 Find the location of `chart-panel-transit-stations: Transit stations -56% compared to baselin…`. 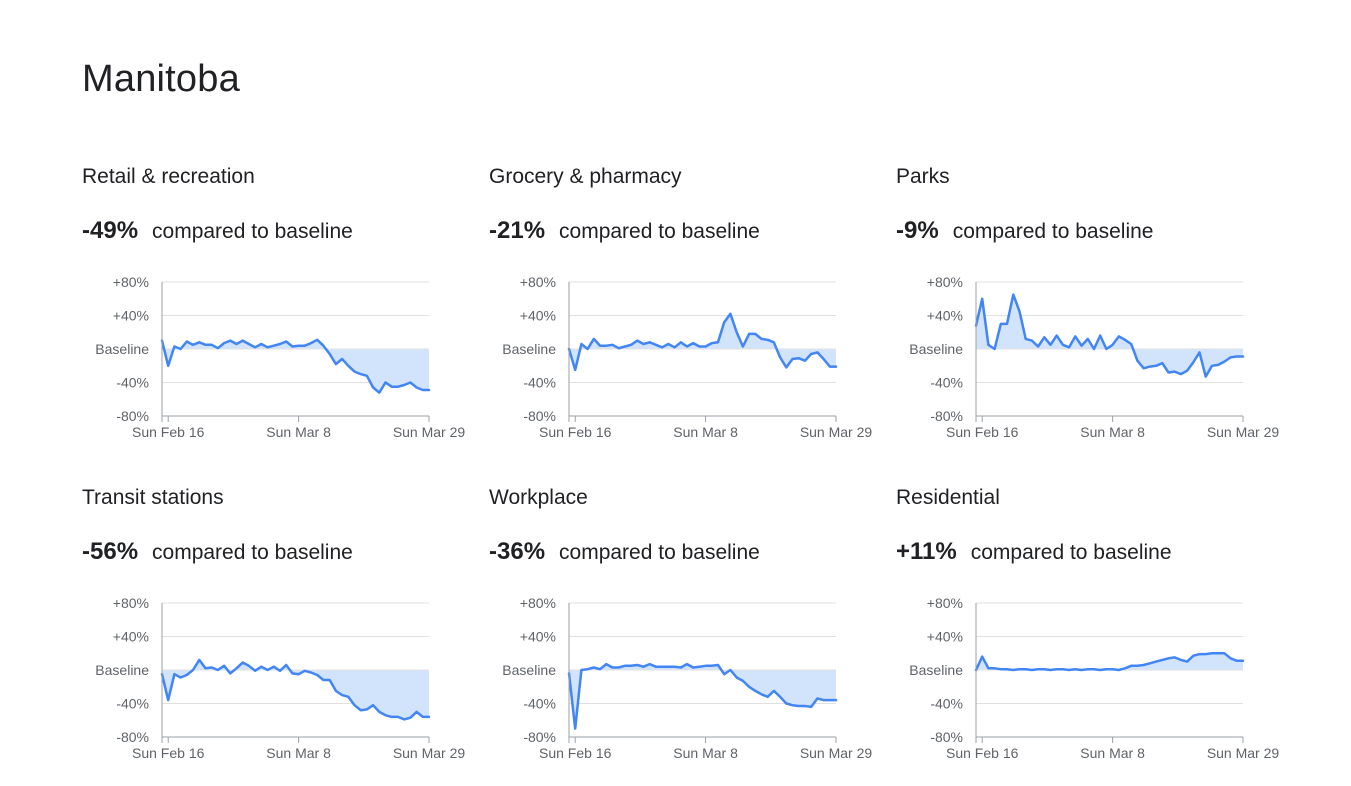

chart-panel-transit-stations: Transit stations -56% compared to baselin… is located at coordinates (282, 636).